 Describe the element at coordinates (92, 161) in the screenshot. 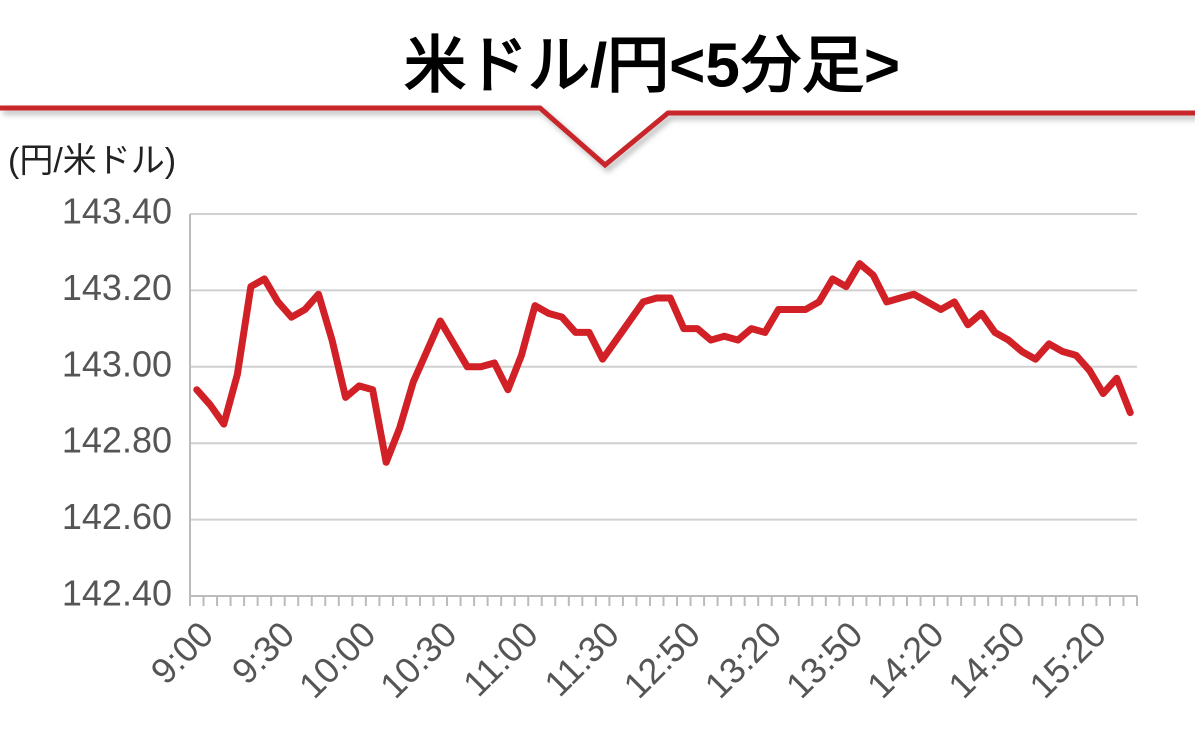

I see `y-axis-label: (円/米ドル)` at that location.